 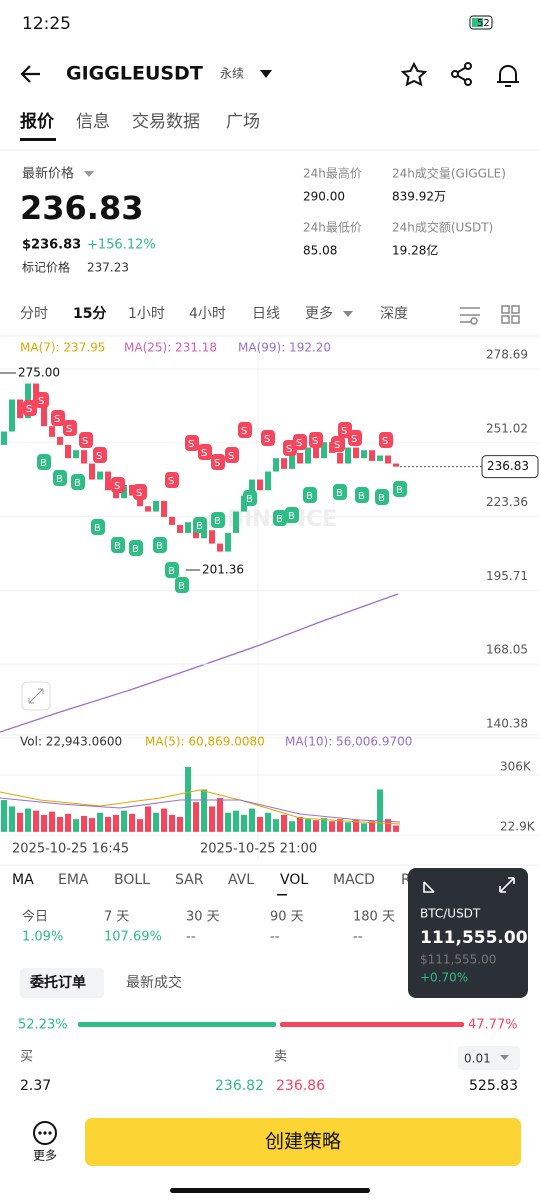 What do you see at coordinates (266, 314) in the screenshot?
I see `interval-tab: 日线` at bounding box center [266, 314].